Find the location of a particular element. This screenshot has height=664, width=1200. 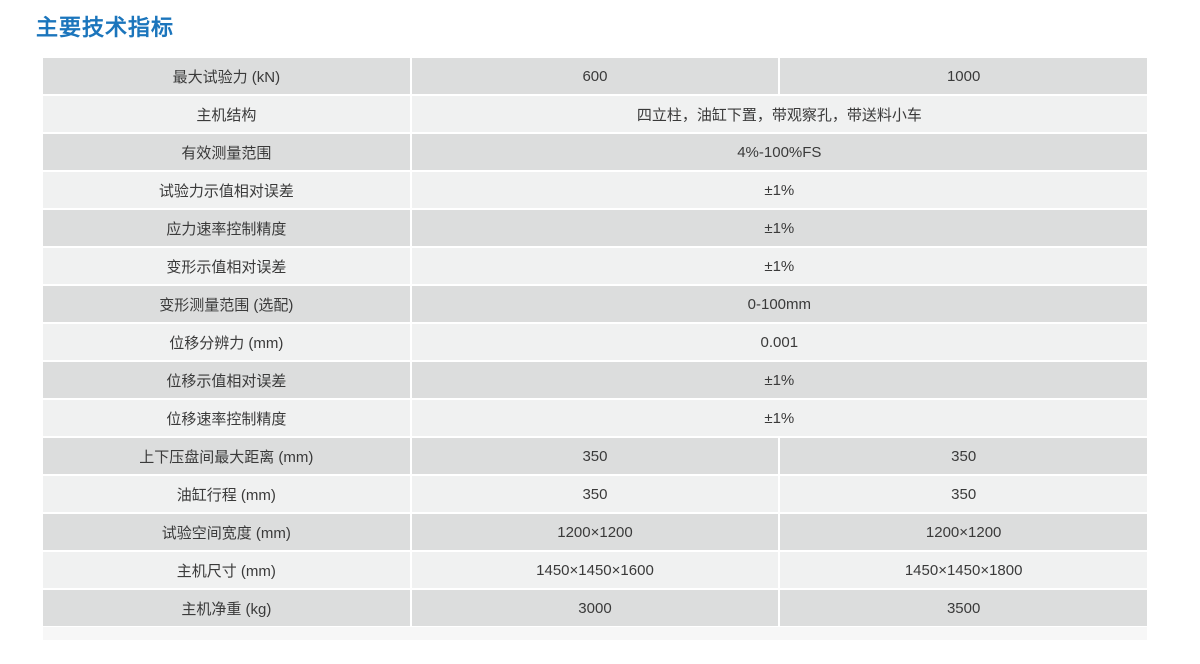

spec-label: 油缸行程 (mm) is located at coordinates (226, 494).